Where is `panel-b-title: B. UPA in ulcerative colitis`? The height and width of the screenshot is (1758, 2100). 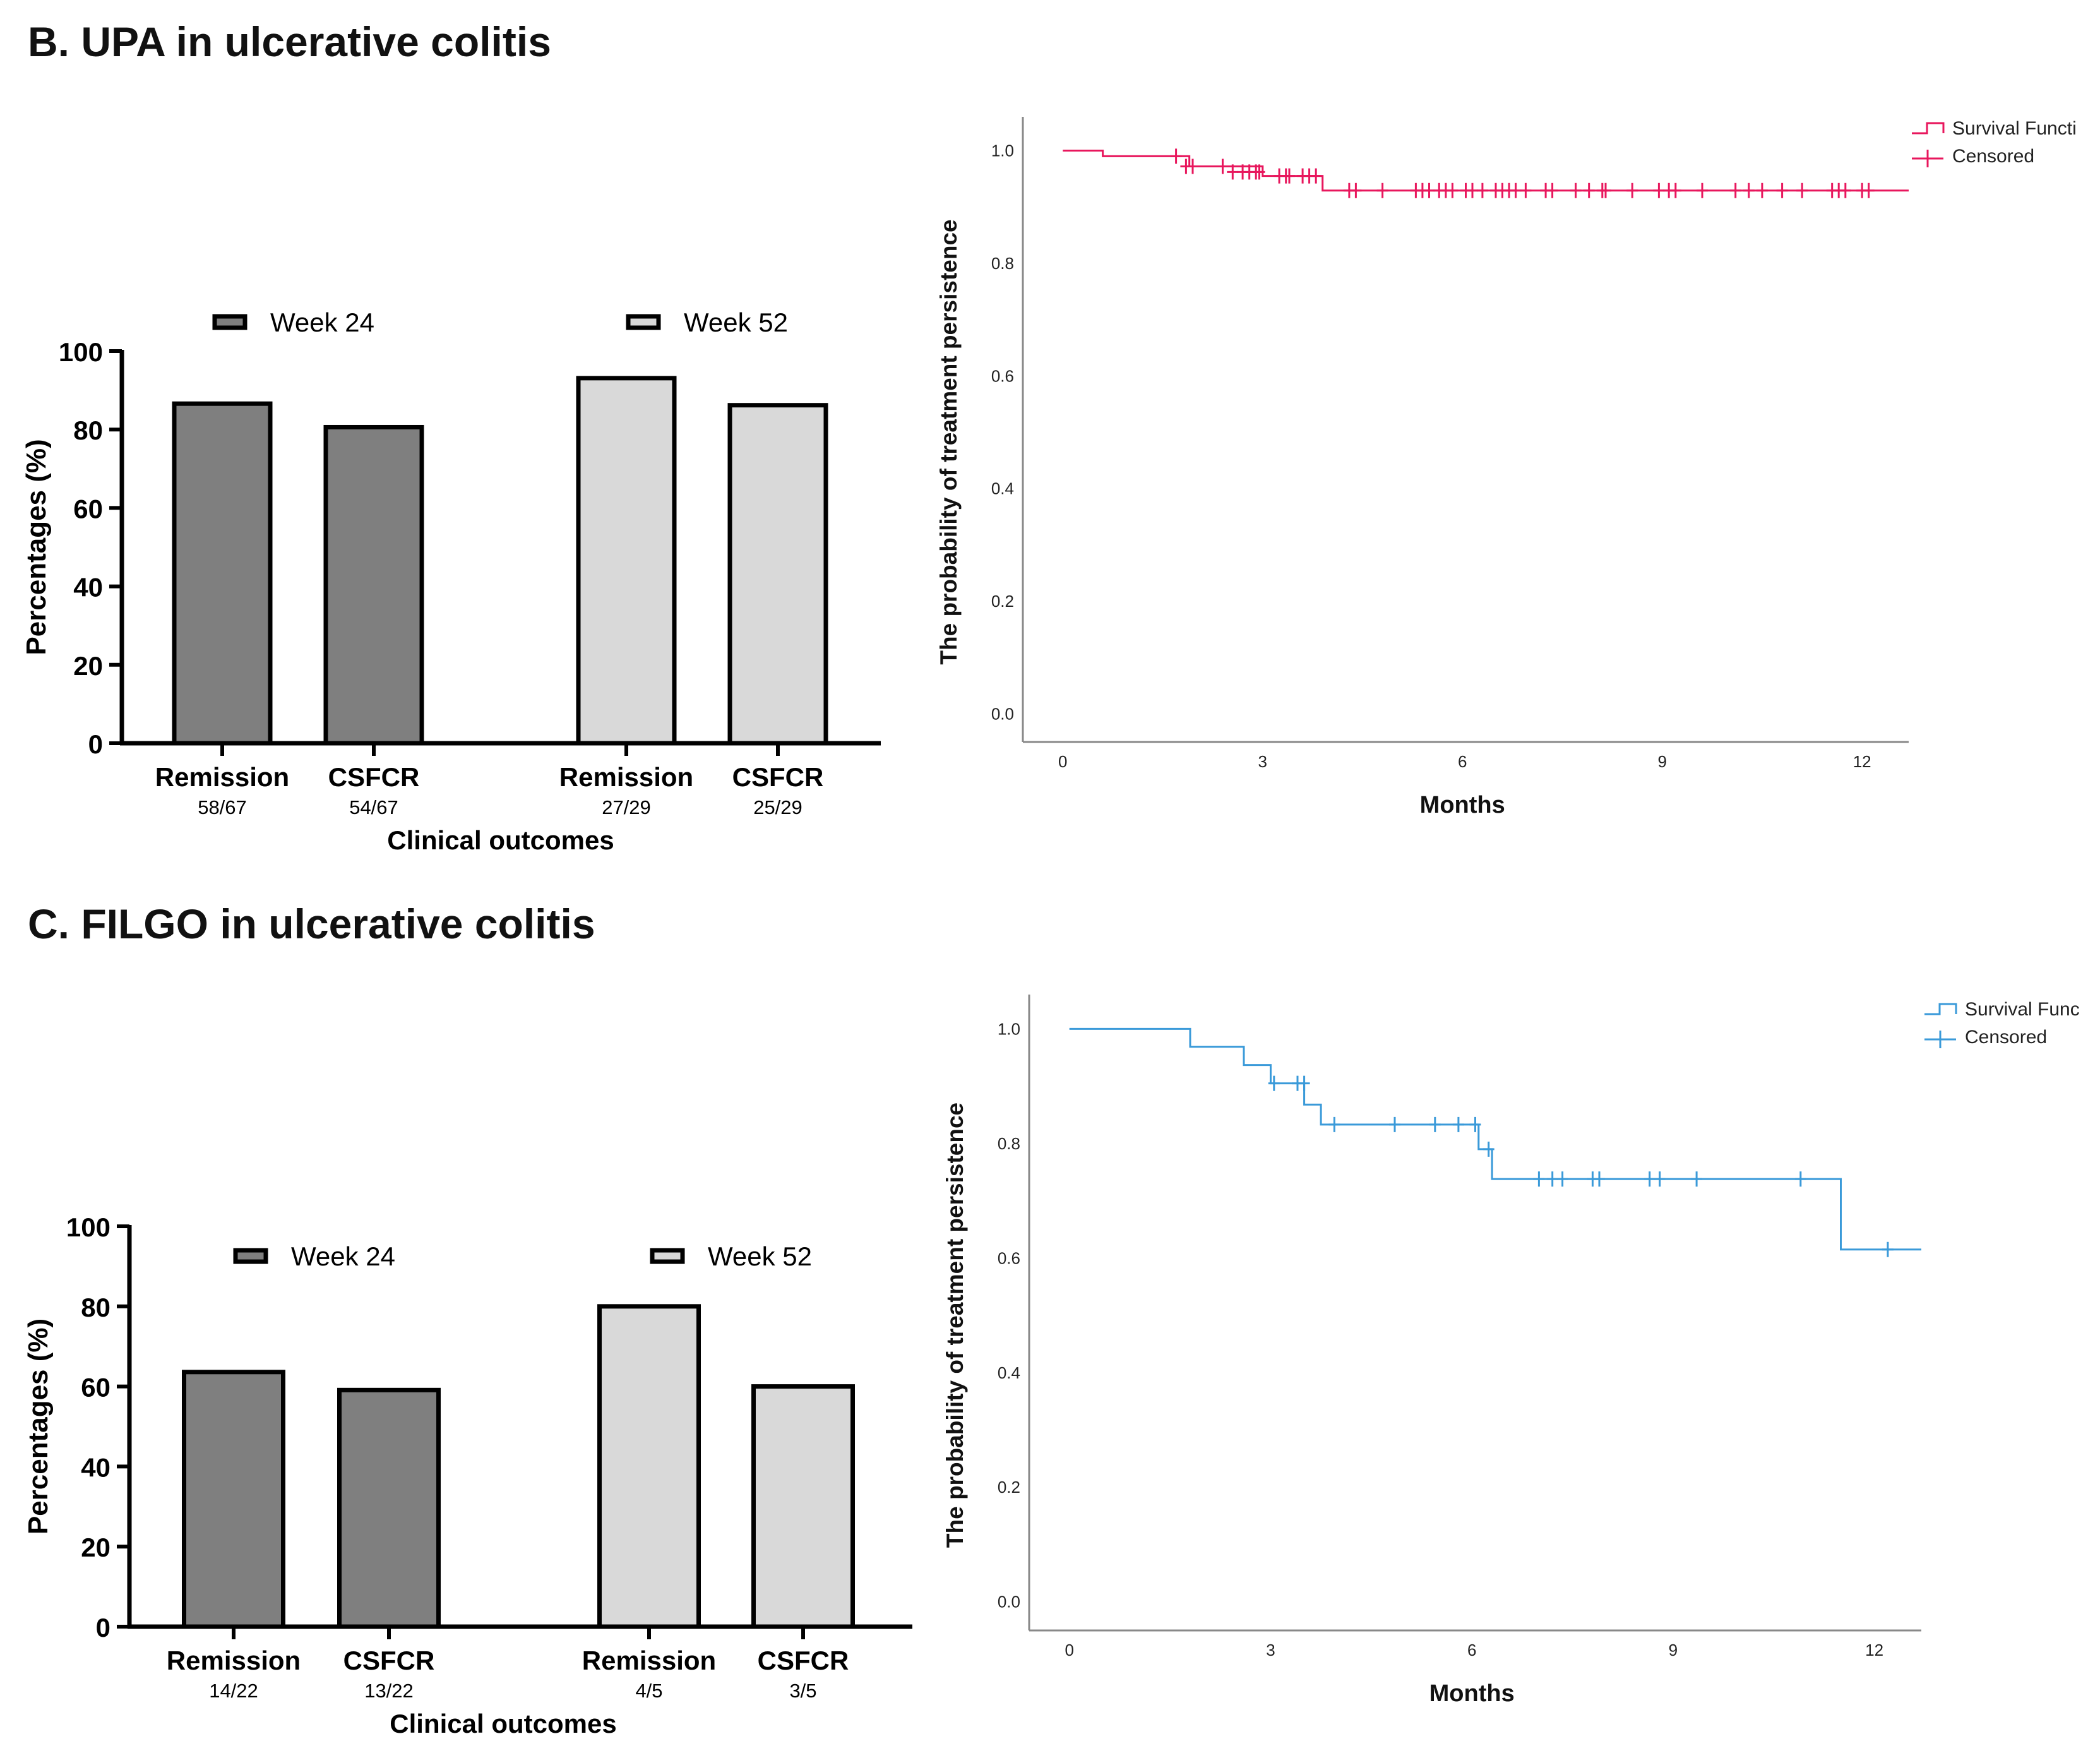
panel-b-title: B. UPA in ulcerative colitis is located at coordinates (289, 41).